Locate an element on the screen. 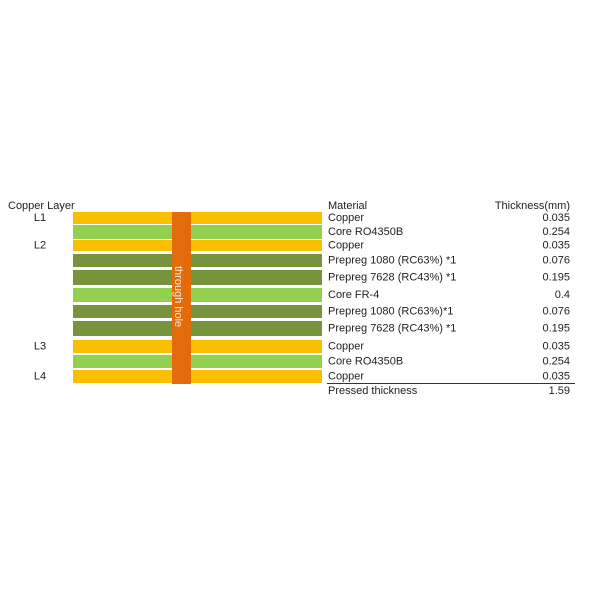 The width and height of the screenshot is (600, 600). layer-label: L4 is located at coordinates (40, 376).